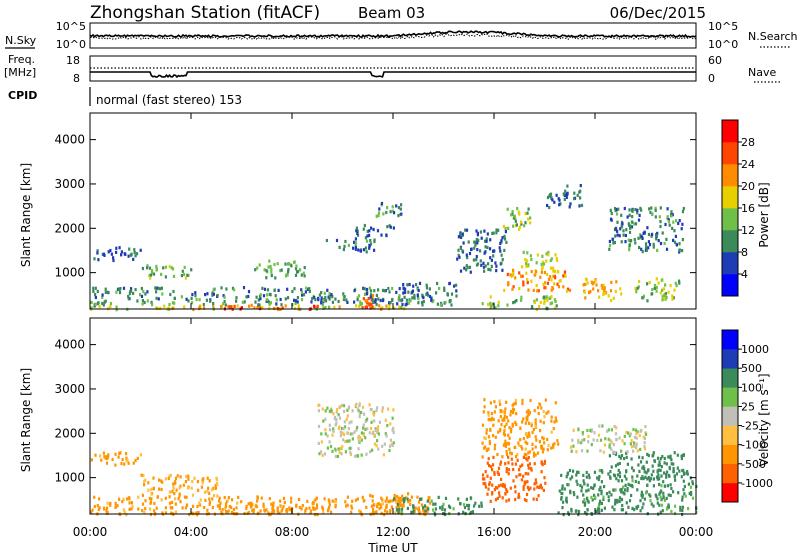  I want to click on colorbar-swatch, so click(730, 131).